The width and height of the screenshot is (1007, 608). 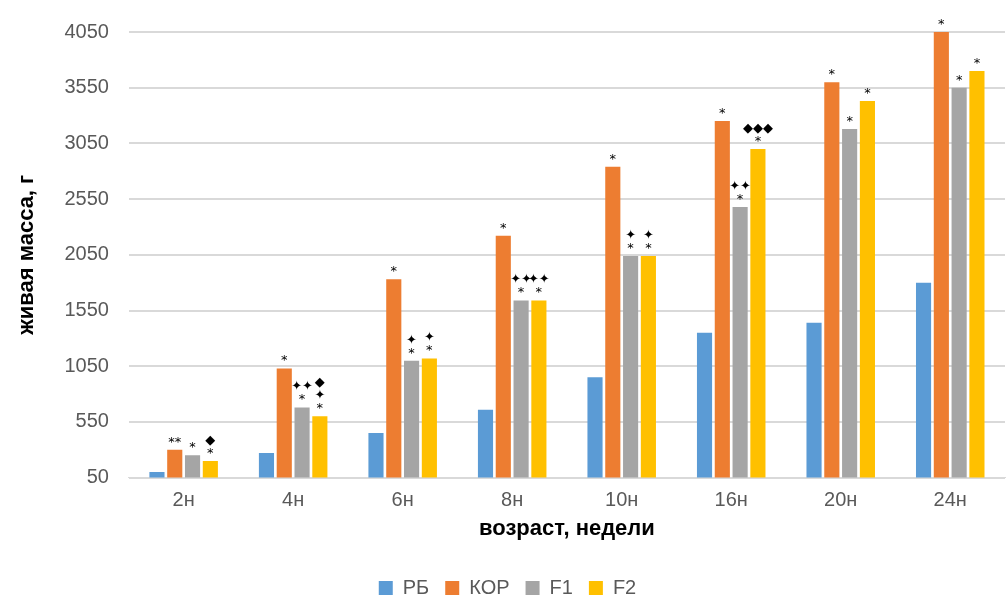 I want to click on x-tick-label: 20н, so click(x=841, y=499).